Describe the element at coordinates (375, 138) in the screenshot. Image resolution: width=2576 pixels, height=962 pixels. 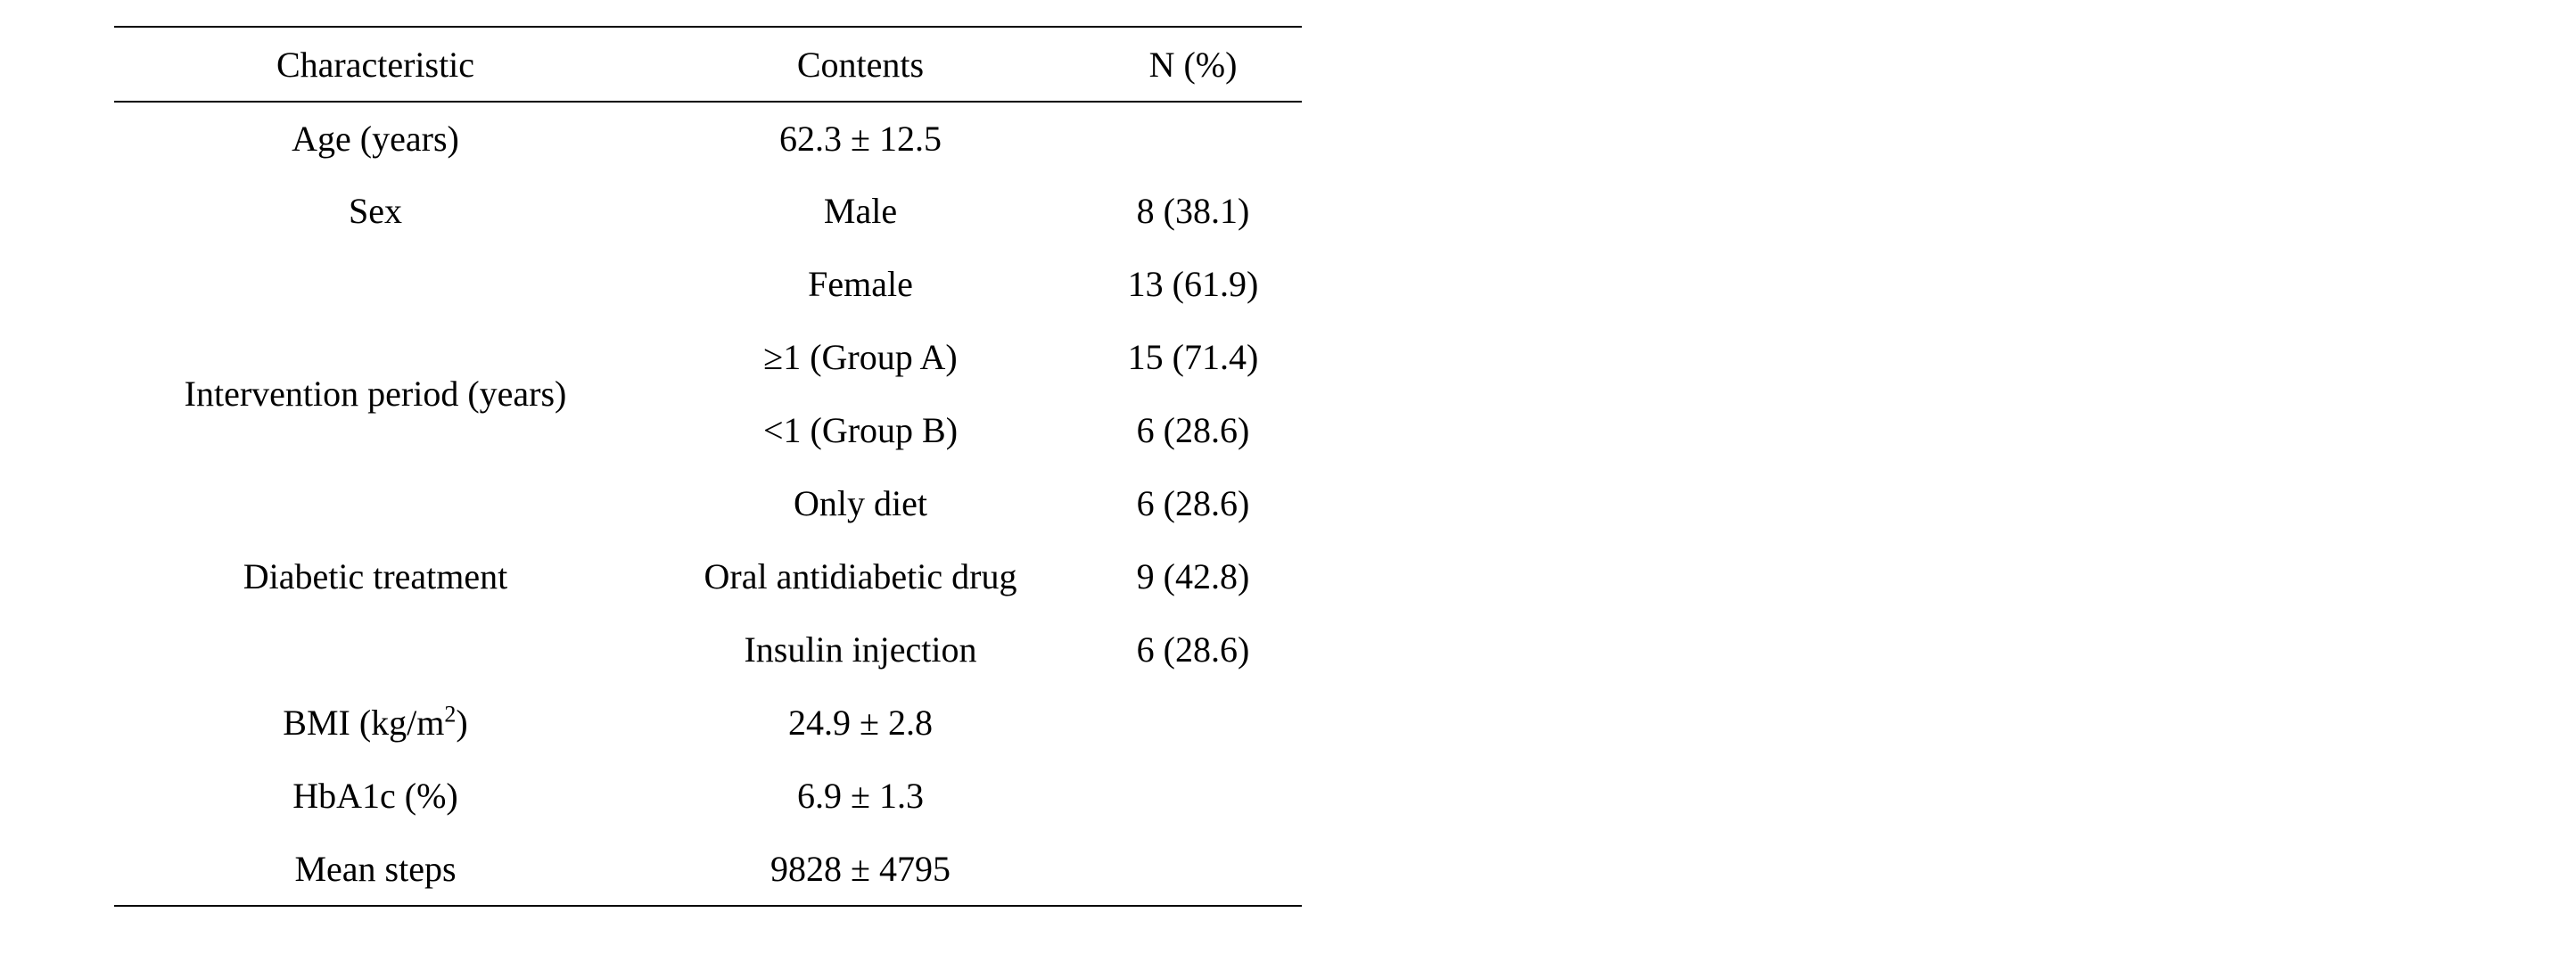
I see `row-label-age: Age (years)` at that location.